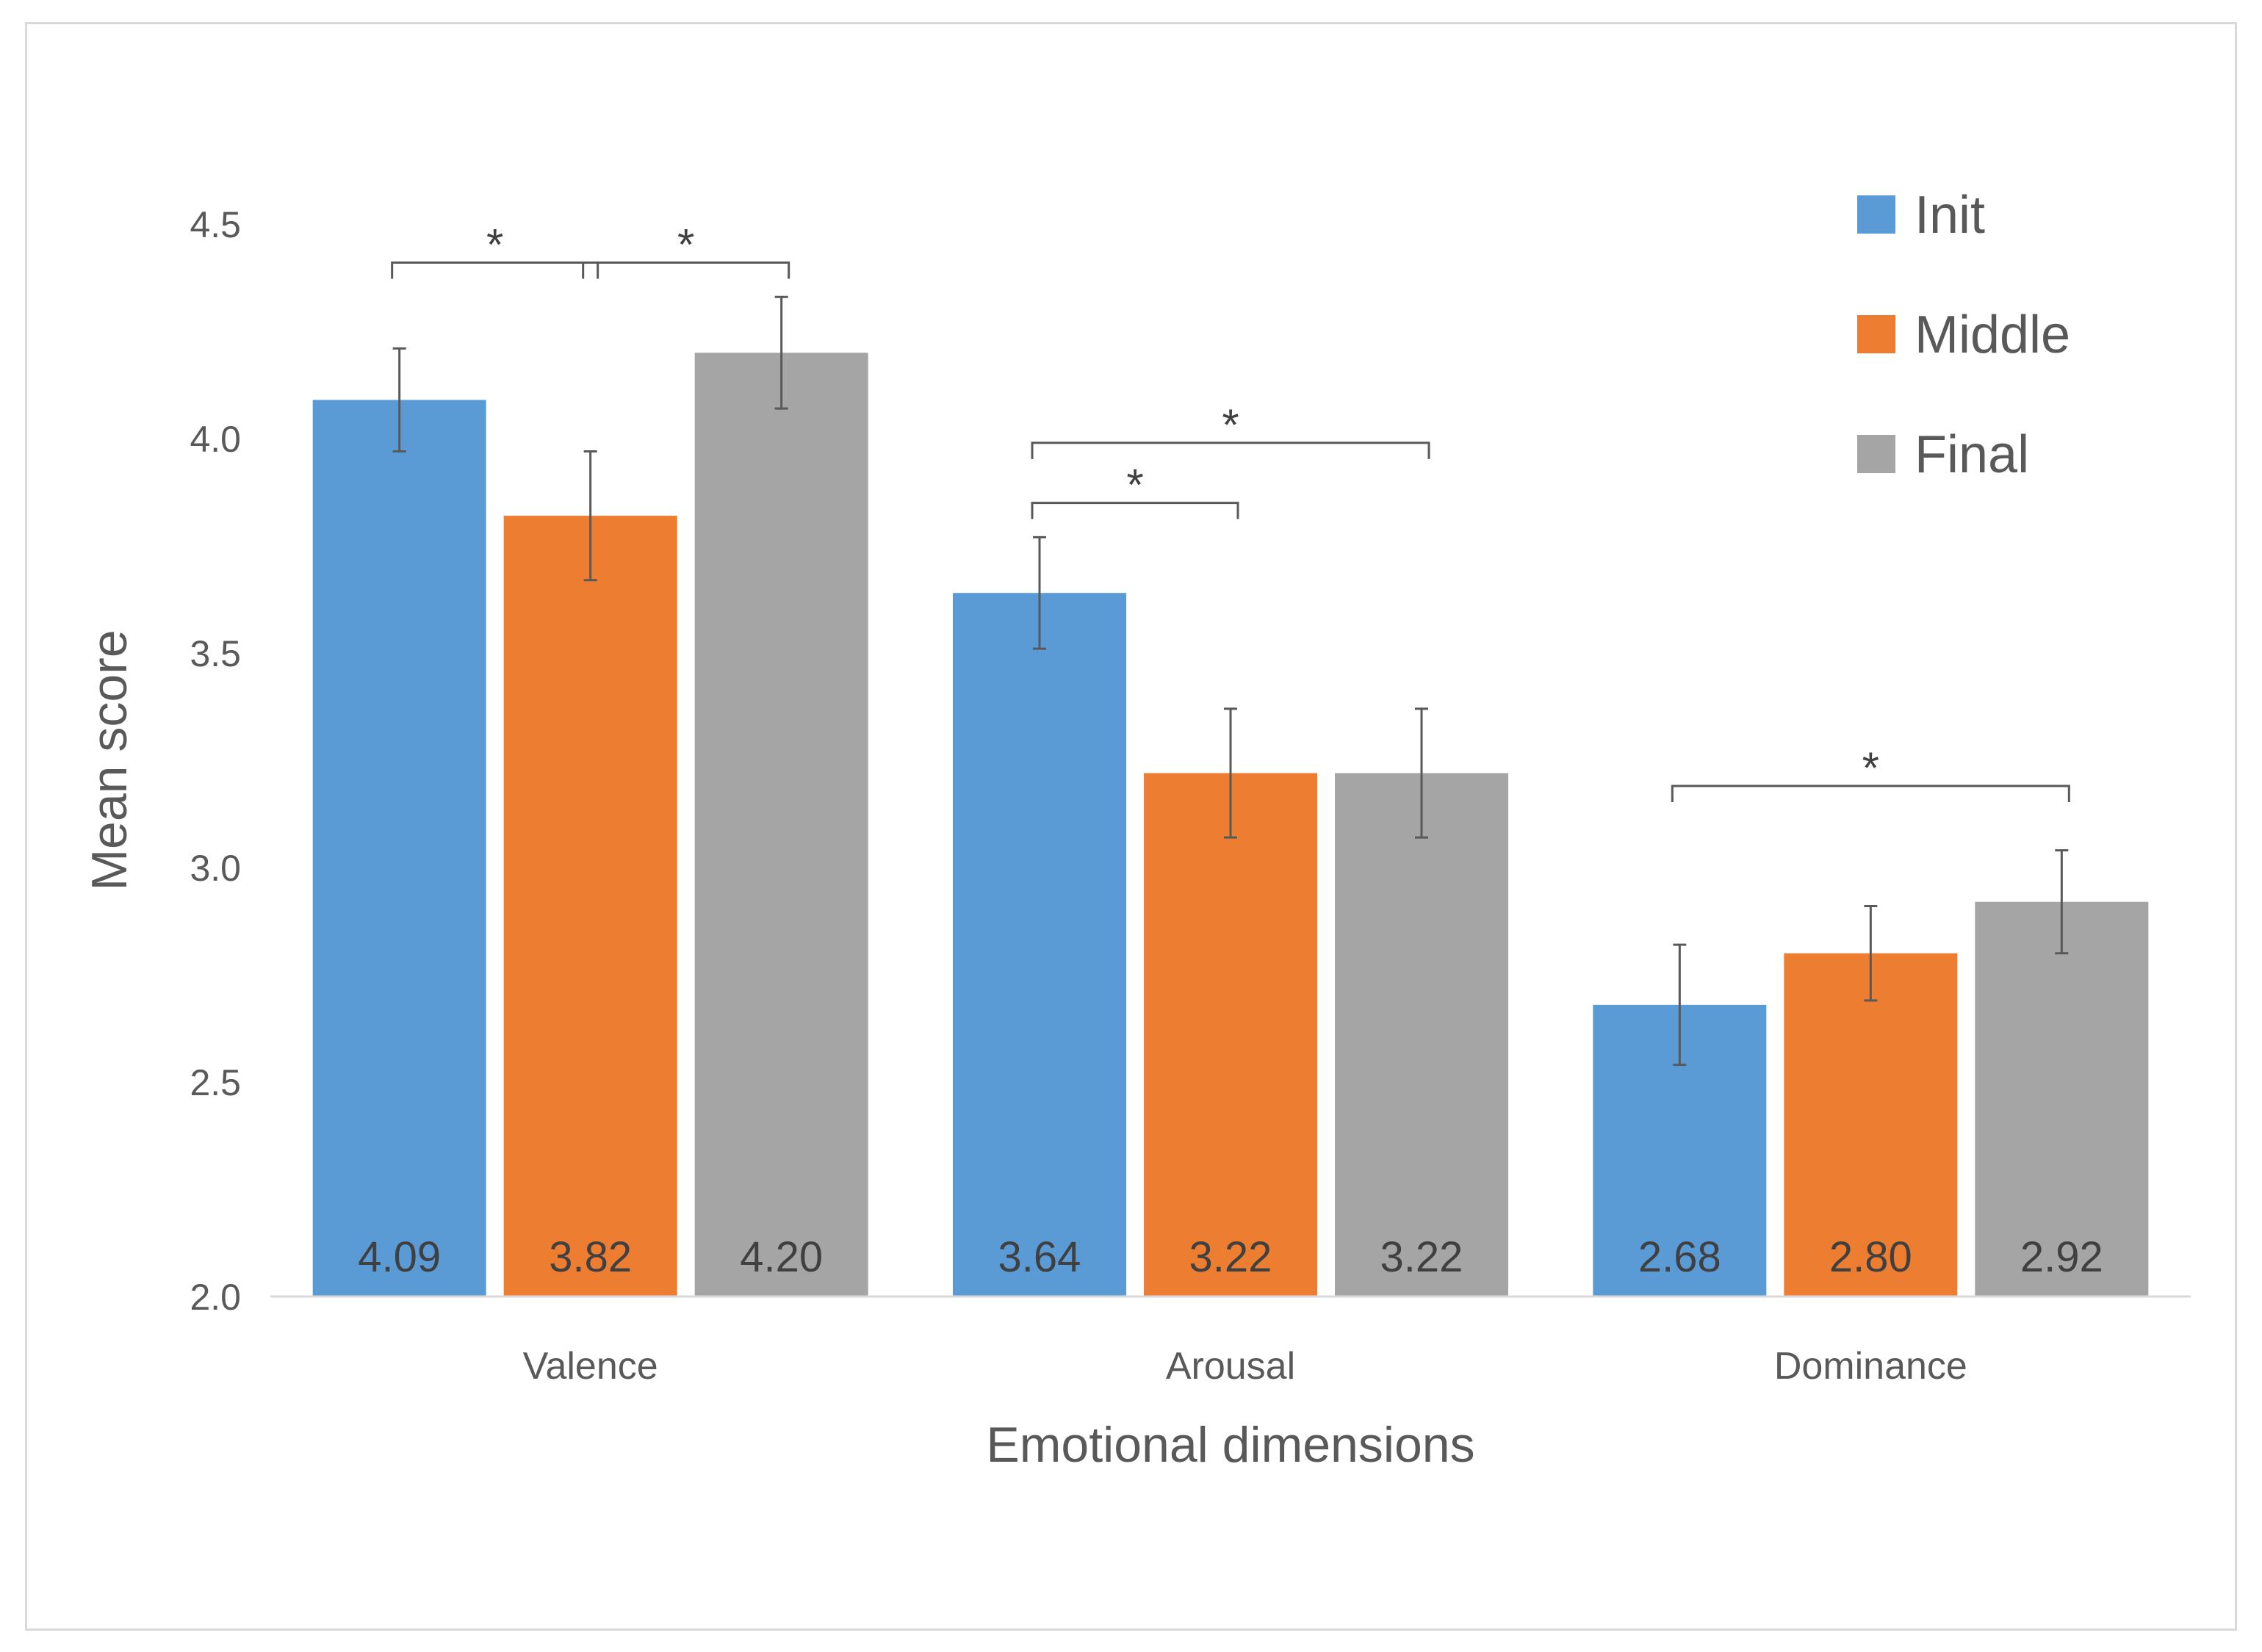  I want to click on legend-item: Init, so click(1921, 215).